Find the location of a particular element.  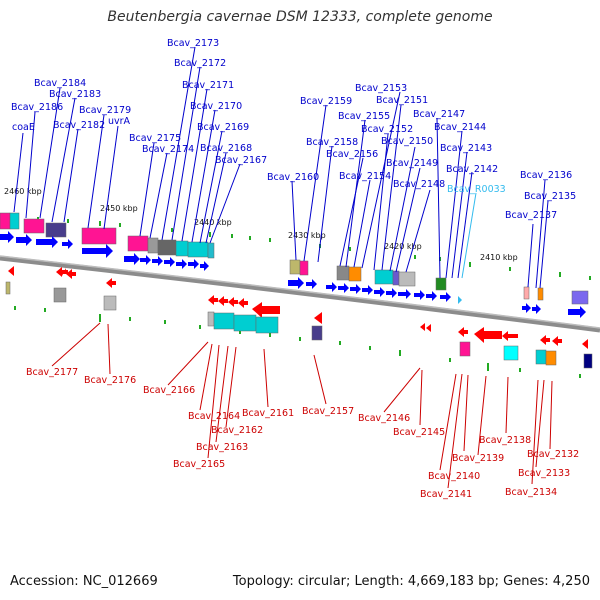

gene-label-bcav-r0033: Bcav_R0033 is located at coordinates (476, 189).